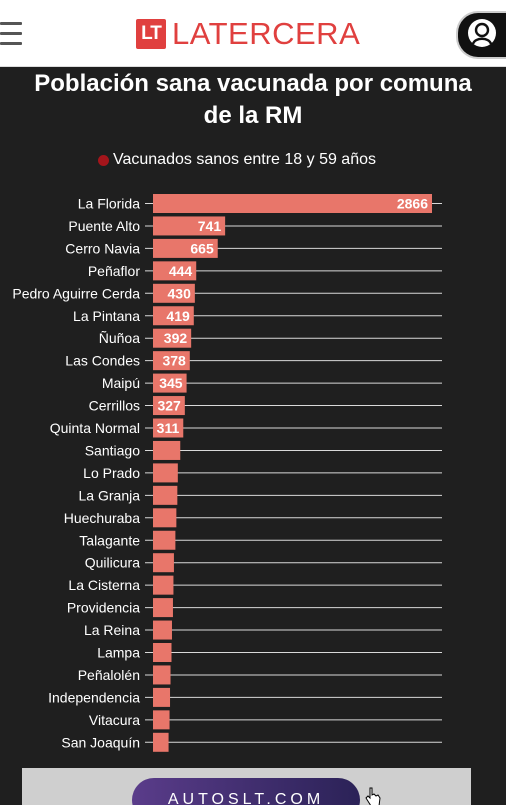 The width and height of the screenshot is (506, 805). What do you see at coordinates (109, 675) in the screenshot?
I see `category-label: Peñalolén` at bounding box center [109, 675].